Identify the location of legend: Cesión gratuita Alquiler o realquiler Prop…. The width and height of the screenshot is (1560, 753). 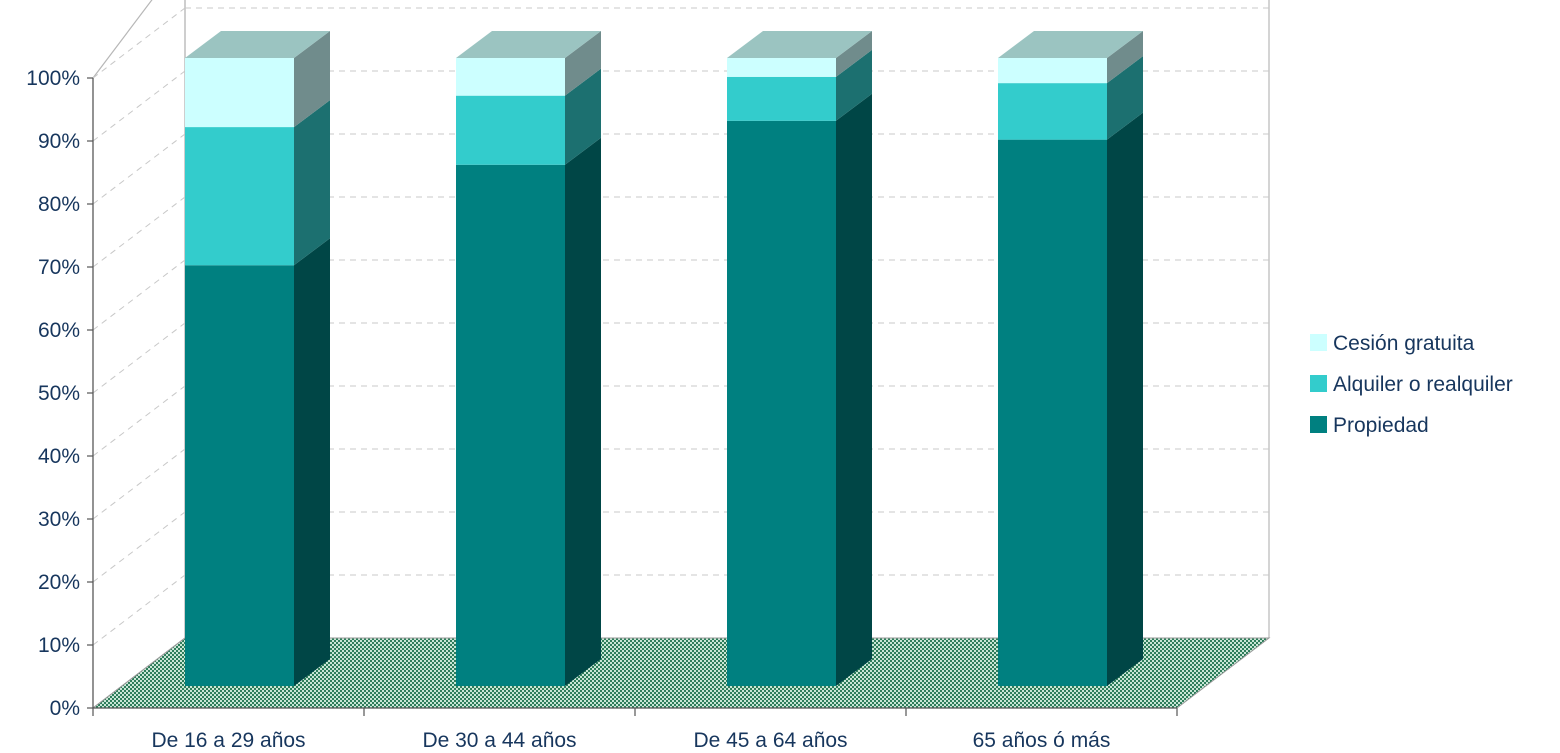
(1411, 384).